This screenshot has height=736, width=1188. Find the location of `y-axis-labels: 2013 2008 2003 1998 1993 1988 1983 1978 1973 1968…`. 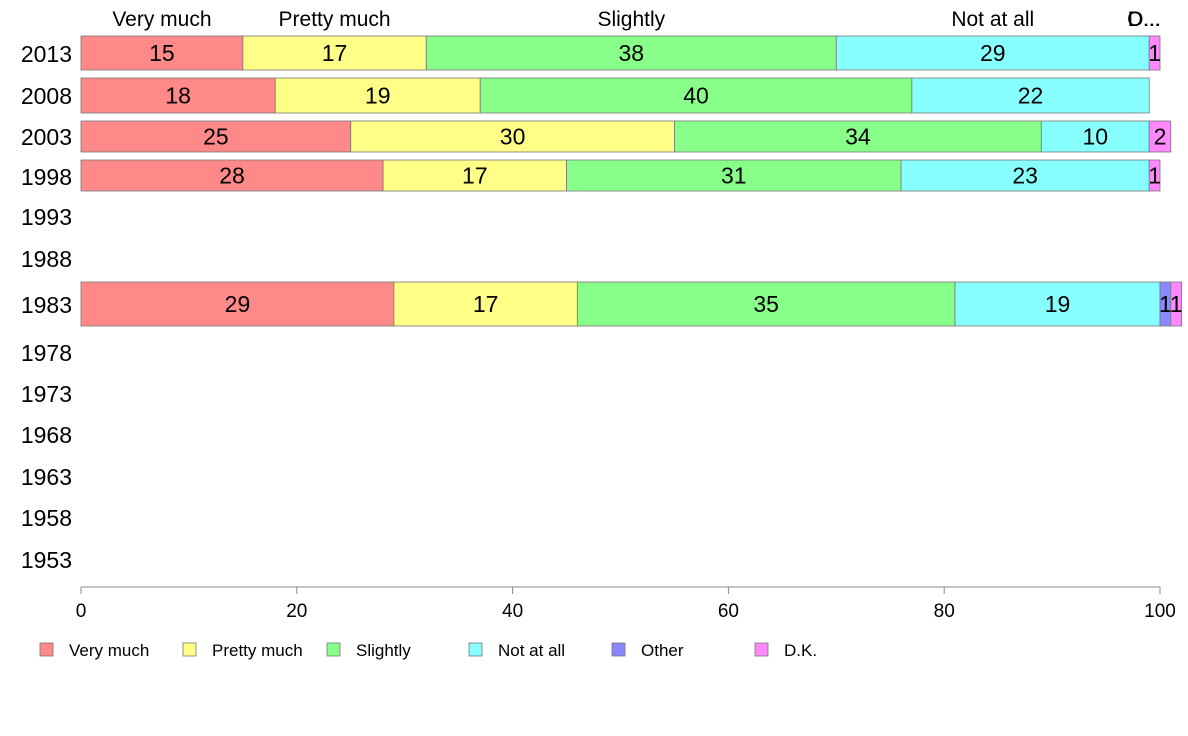

y-axis-labels: 2013 2008 2003 1998 1993 1988 1983 1978 1973 1968… is located at coordinates (46, 307).